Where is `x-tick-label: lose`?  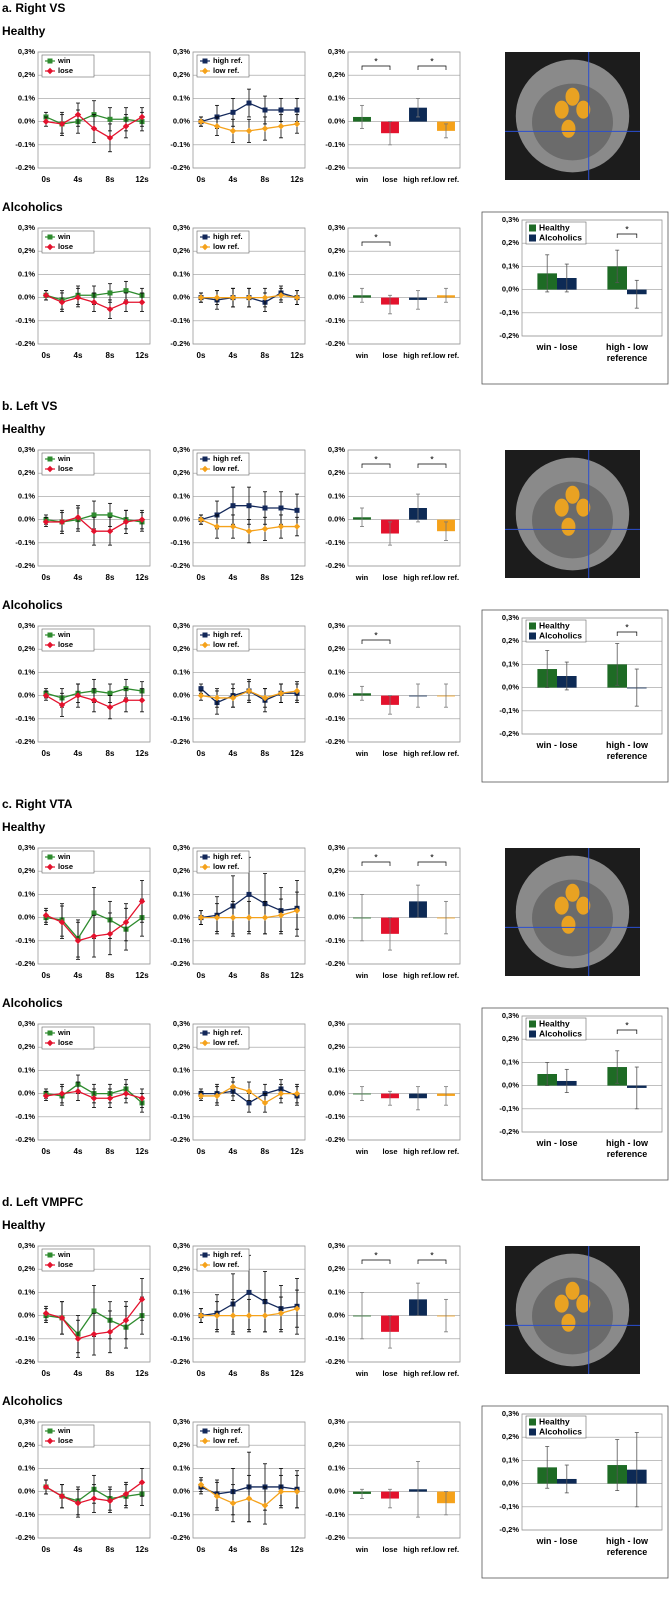
x-tick-label: lose is located at coordinates (389, 975).